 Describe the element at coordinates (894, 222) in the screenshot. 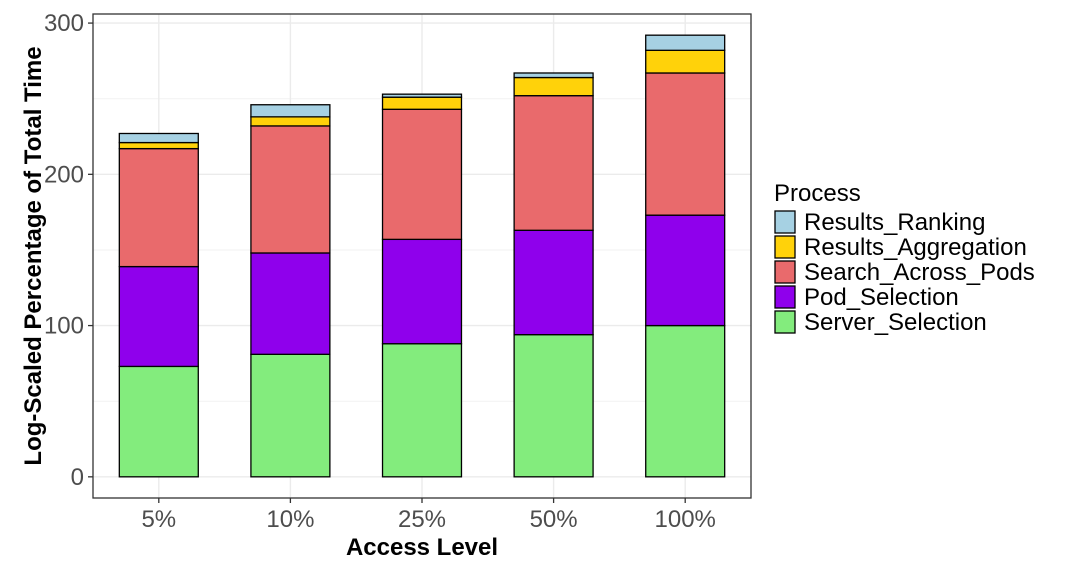

I see `legend-label: Results_Ranking` at that location.